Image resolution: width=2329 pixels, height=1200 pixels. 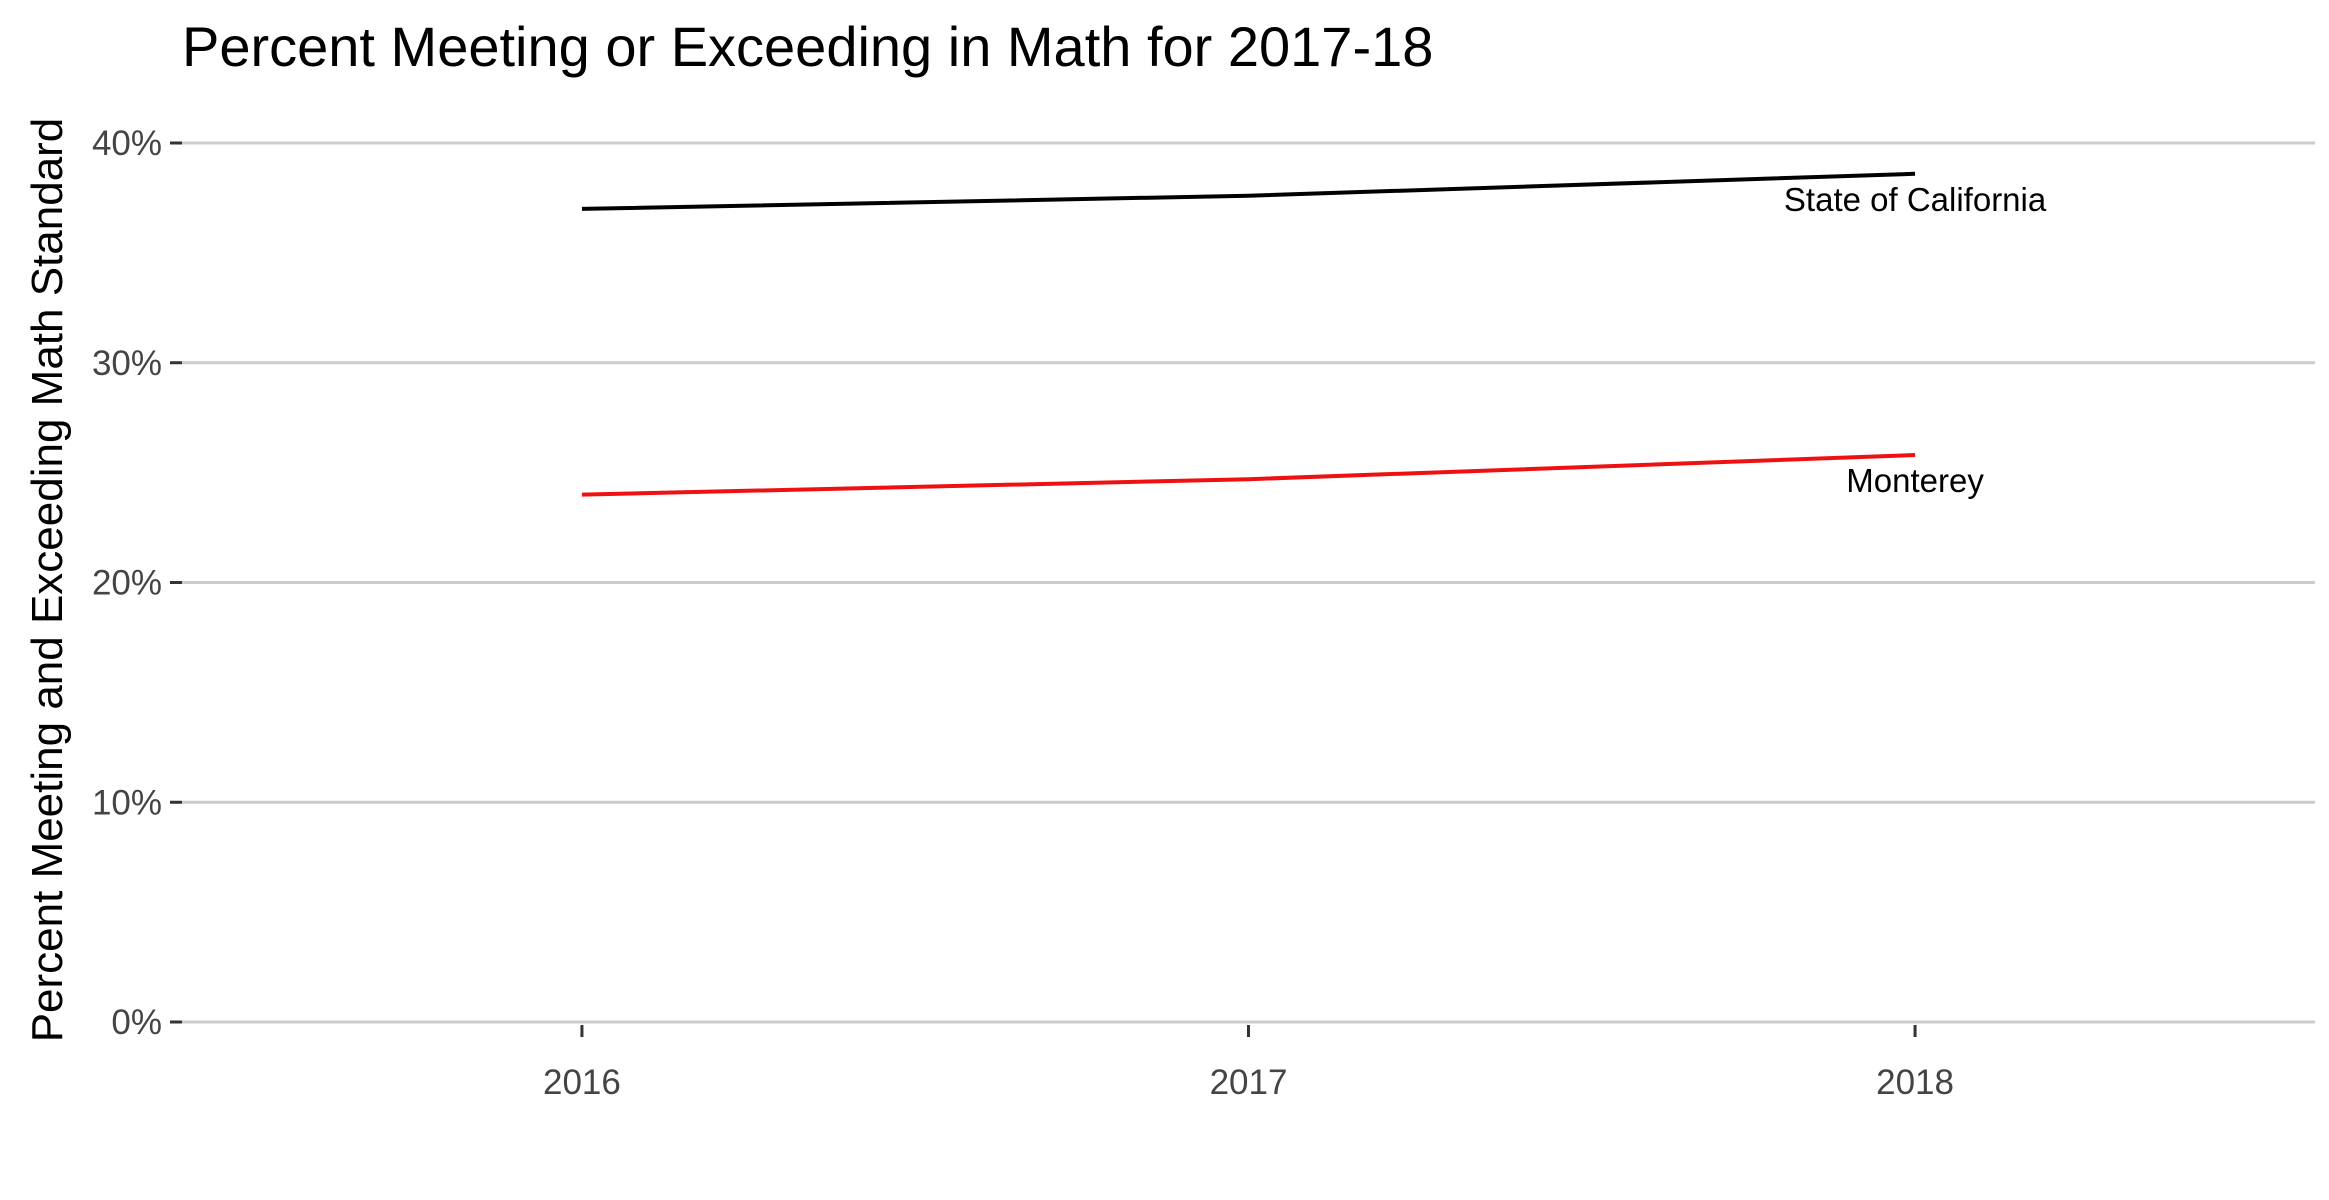 What do you see at coordinates (136, 1022) in the screenshot?
I see `y-tick-label-0: 0%` at bounding box center [136, 1022].